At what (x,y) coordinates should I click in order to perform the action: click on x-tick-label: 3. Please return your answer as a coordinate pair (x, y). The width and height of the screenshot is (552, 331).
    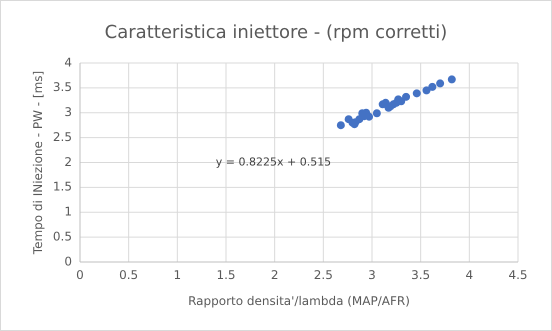
    Looking at the image, I should click on (372, 275).